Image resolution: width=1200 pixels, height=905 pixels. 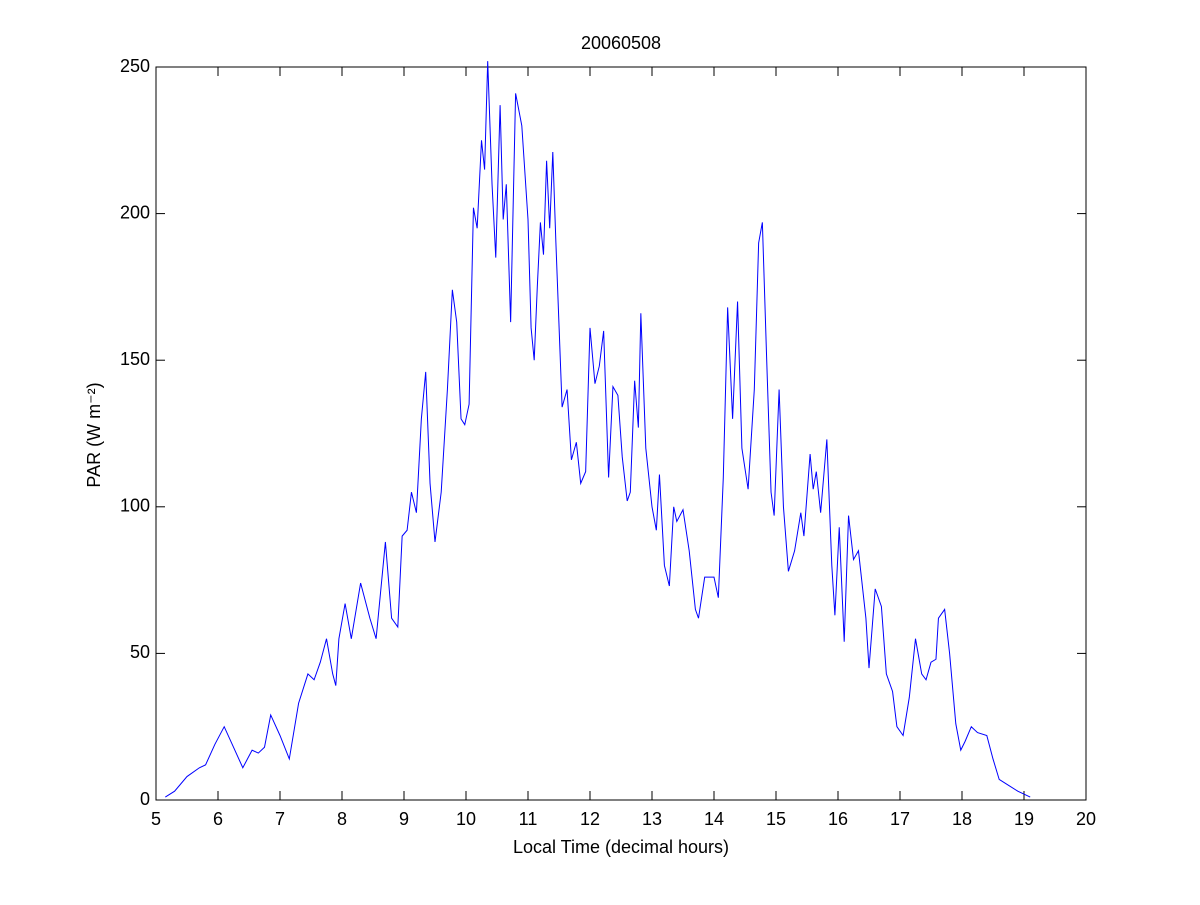 What do you see at coordinates (590, 819) in the screenshot?
I see `x-tick-label: 12` at bounding box center [590, 819].